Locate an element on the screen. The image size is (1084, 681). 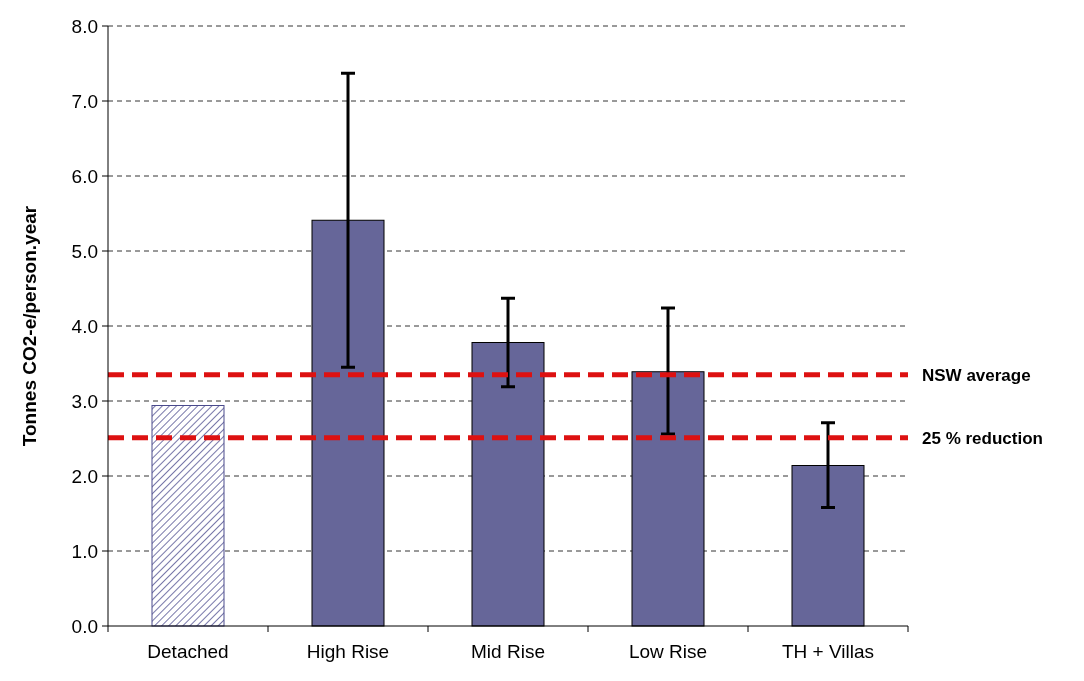
y-tick-label: 4.0 is located at coordinates (84, 326).